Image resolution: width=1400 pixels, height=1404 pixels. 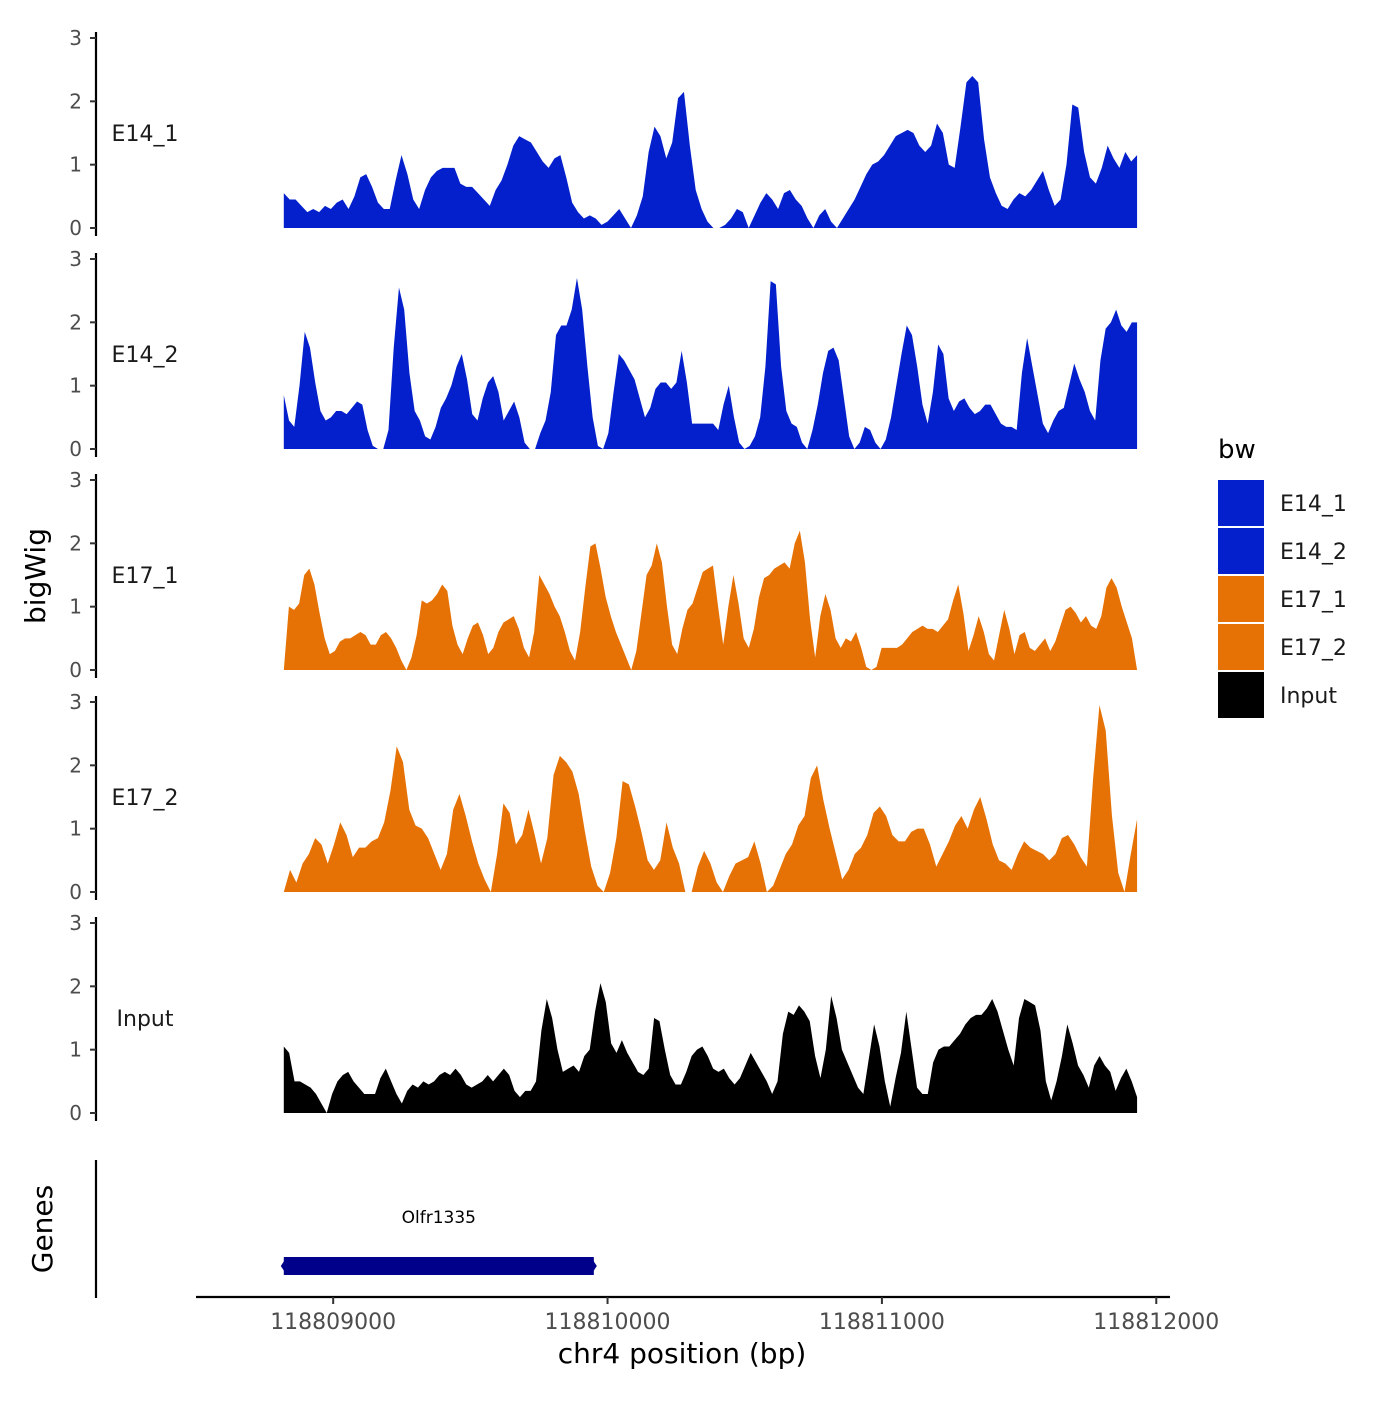 What do you see at coordinates (42, 1229) in the screenshot?
I see `genes-axis-title: Genes` at bounding box center [42, 1229].